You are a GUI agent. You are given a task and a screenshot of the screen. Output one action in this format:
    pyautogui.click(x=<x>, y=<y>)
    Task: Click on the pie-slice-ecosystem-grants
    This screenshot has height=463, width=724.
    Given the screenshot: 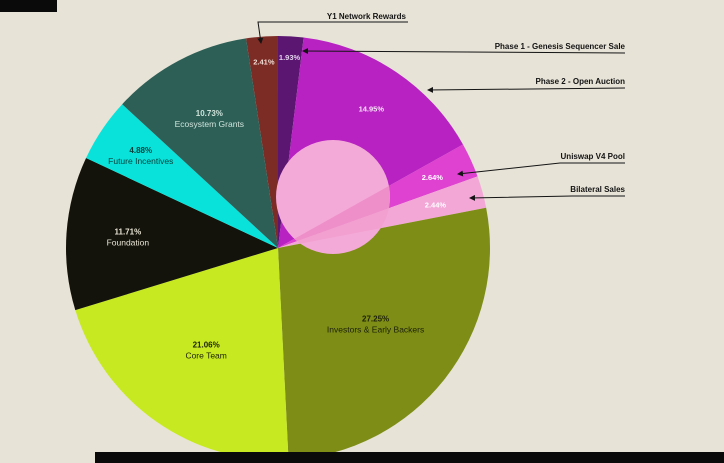 What is the action you would take?
    pyautogui.click(x=200, y=143)
    